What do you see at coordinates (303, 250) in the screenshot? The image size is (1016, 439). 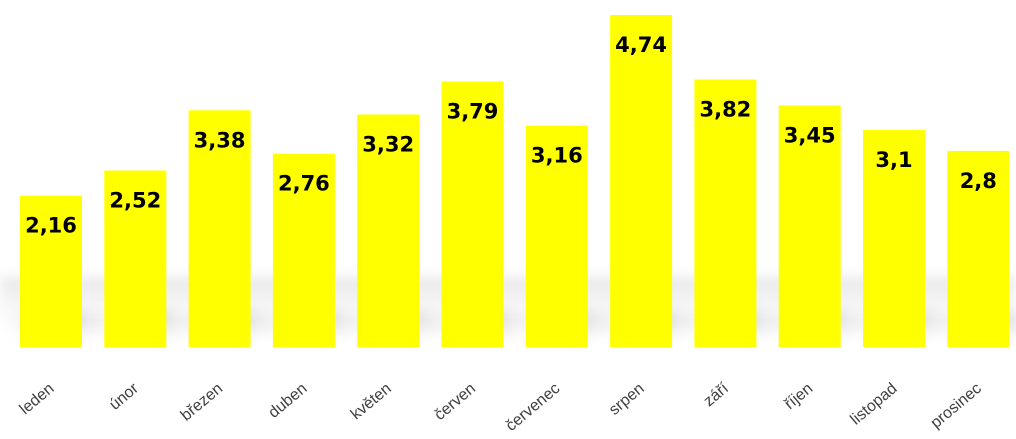 I see `bar-duben` at bounding box center [303, 250].